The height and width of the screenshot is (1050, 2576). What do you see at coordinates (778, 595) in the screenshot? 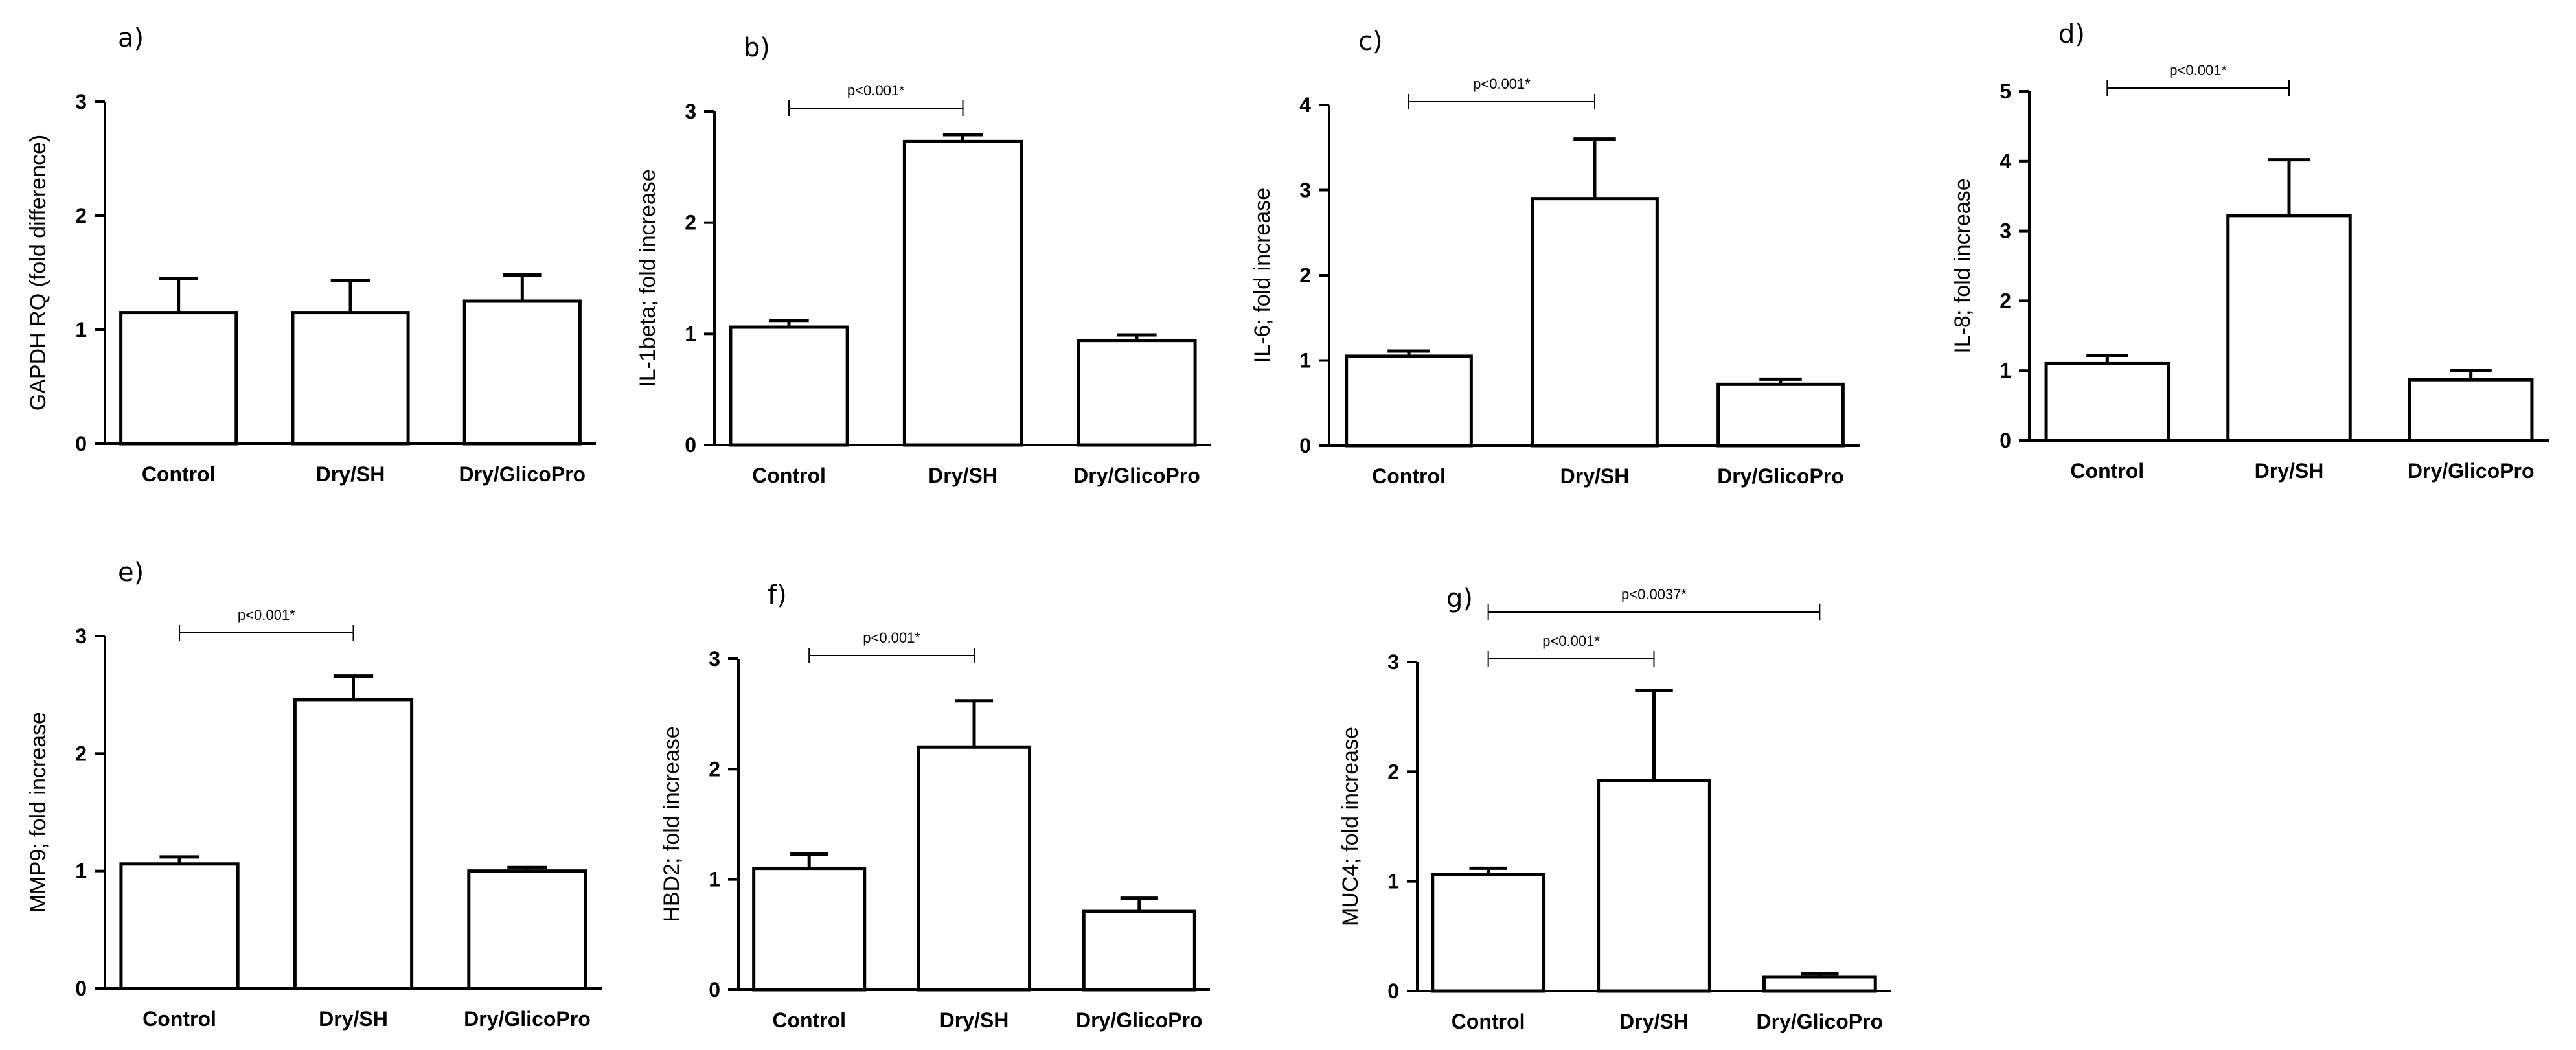
I see `panel-f-letter: f)` at bounding box center [778, 595].